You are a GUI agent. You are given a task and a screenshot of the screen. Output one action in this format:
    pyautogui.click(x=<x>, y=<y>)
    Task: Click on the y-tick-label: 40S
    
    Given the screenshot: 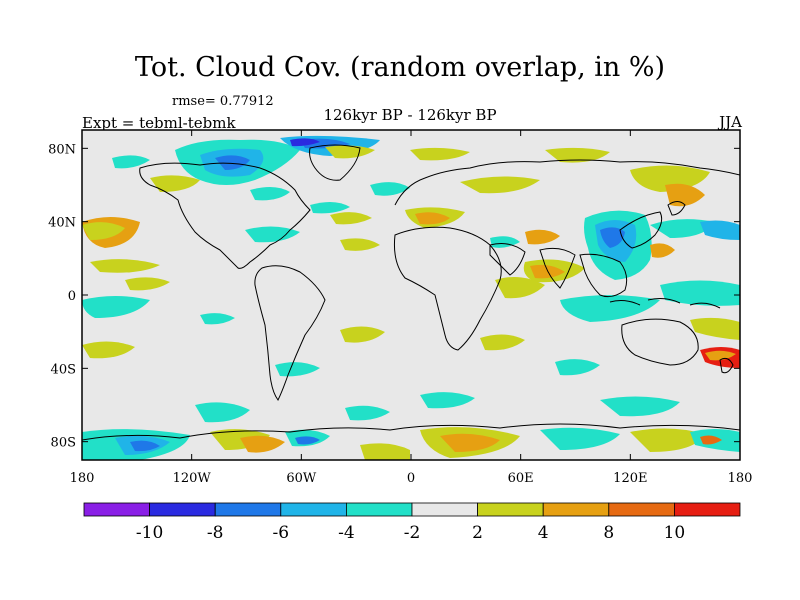 What is the action you would take?
    pyautogui.click(x=63, y=369)
    